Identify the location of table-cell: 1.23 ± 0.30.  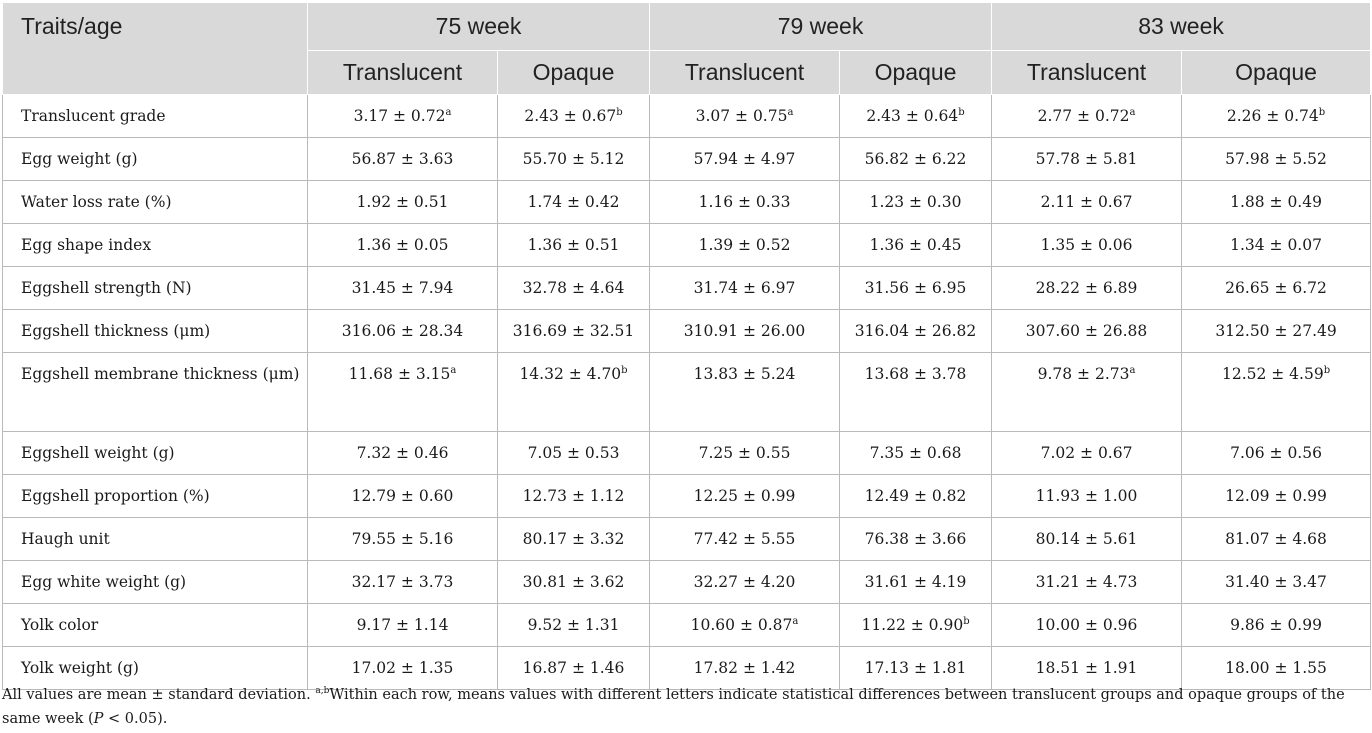
(916, 202).